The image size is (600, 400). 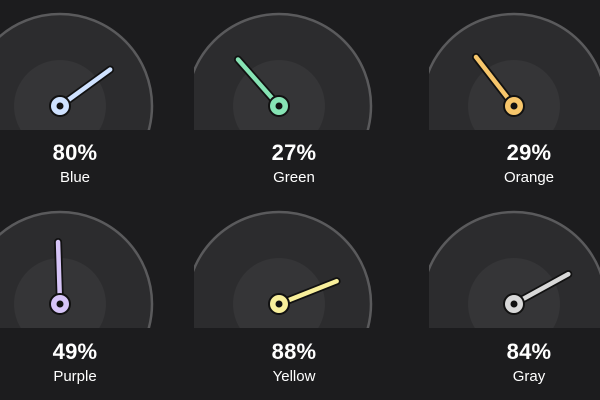 I want to click on gauge-percent: 49%, so click(x=75, y=351).